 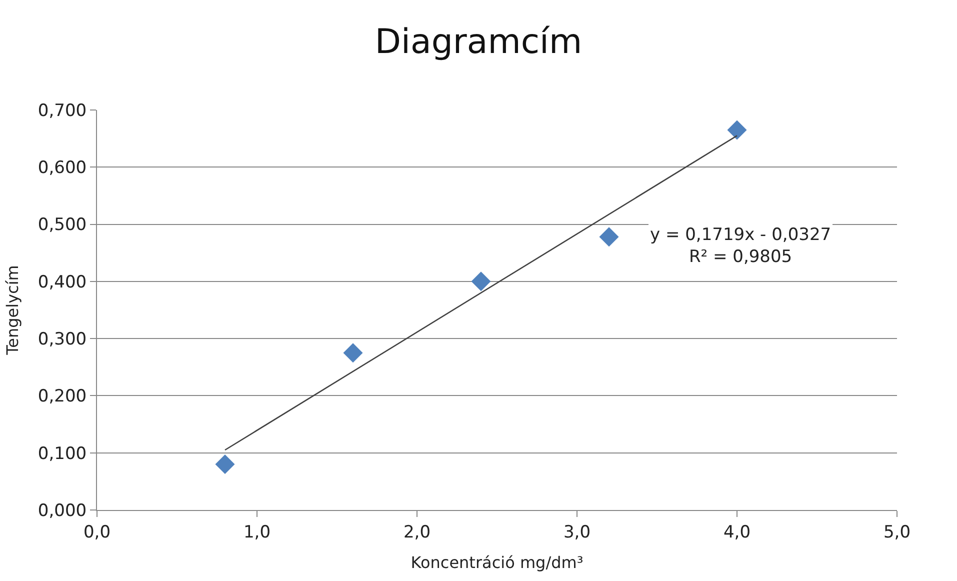 I want to click on y-tick-label: 0,400, so click(x=62, y=282).